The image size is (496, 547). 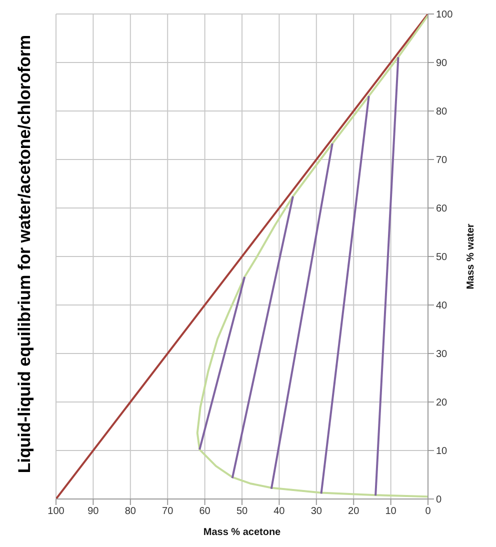 What do you see at coordinates (354, 512) in the screenshot?
I see `x-tick-label: 20` at bounding box center [354, 512].